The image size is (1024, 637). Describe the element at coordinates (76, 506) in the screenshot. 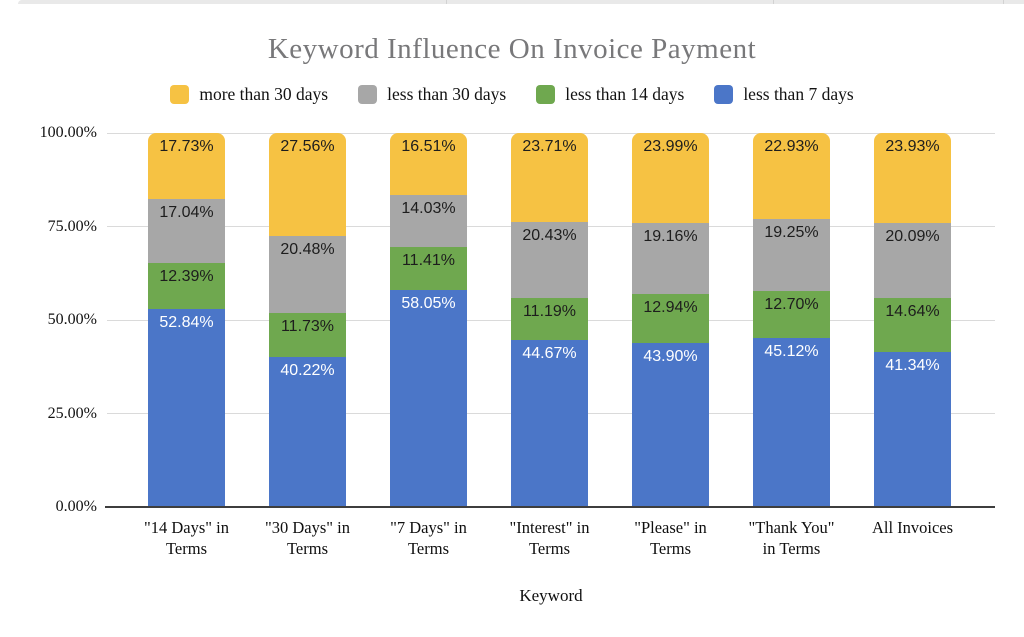

I see `y-tick-label: 0.00%` at that location.